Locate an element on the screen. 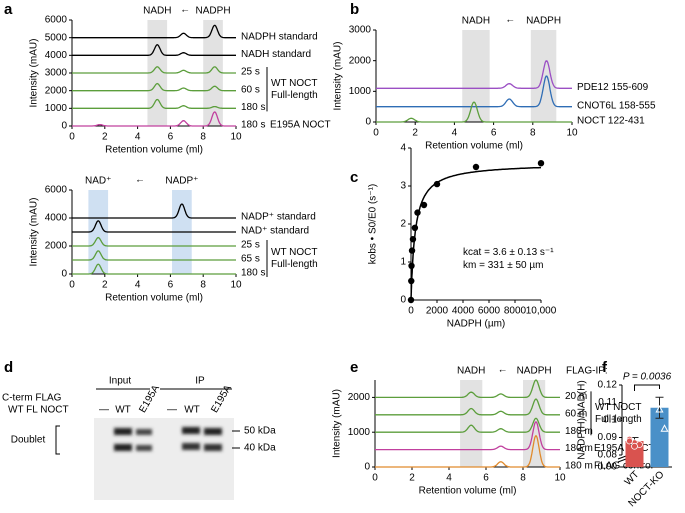  series-label: 60 s is located at coordinates (250, 89).